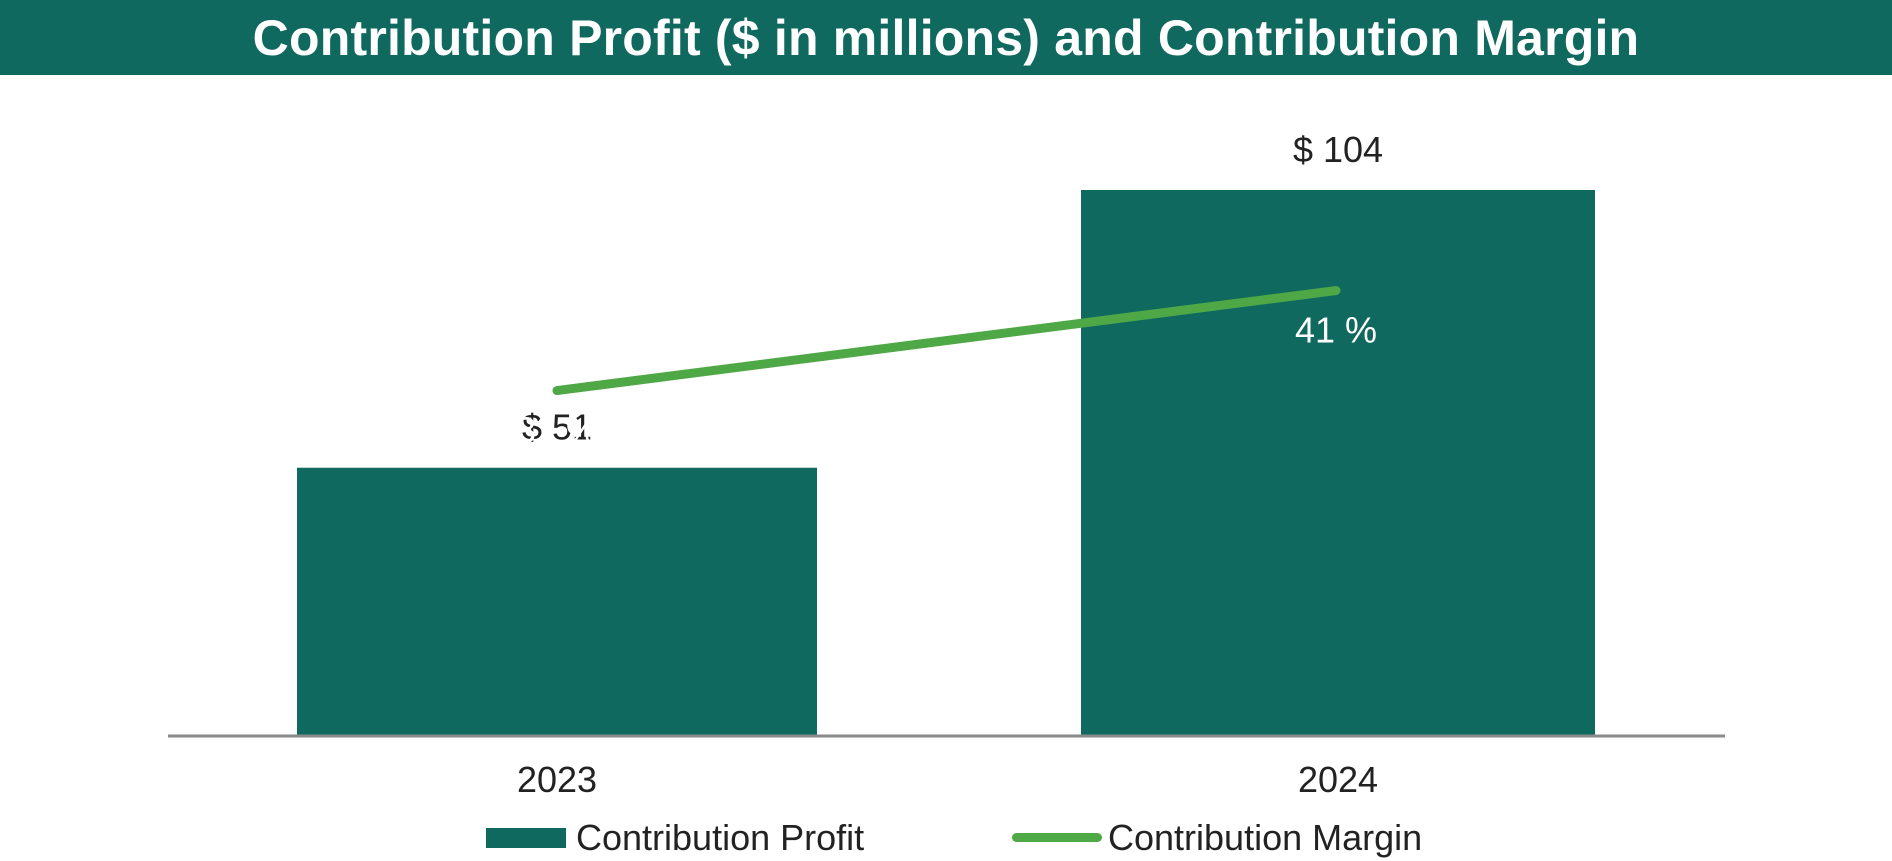 The width and height of the screenshot is (1892, 861). Describe the element at coordinates (526, 837) in the screenshot. I see `legend-swatch-bar` at that location.